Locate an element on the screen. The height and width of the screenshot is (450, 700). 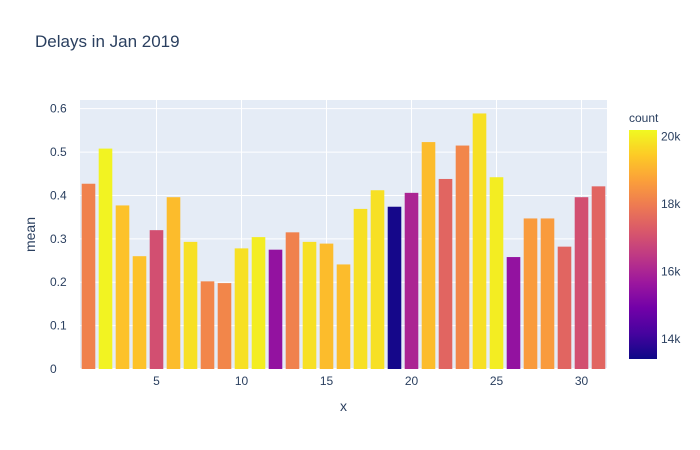
y-tick-label: 0.4 is located at coordinates (58, 195).